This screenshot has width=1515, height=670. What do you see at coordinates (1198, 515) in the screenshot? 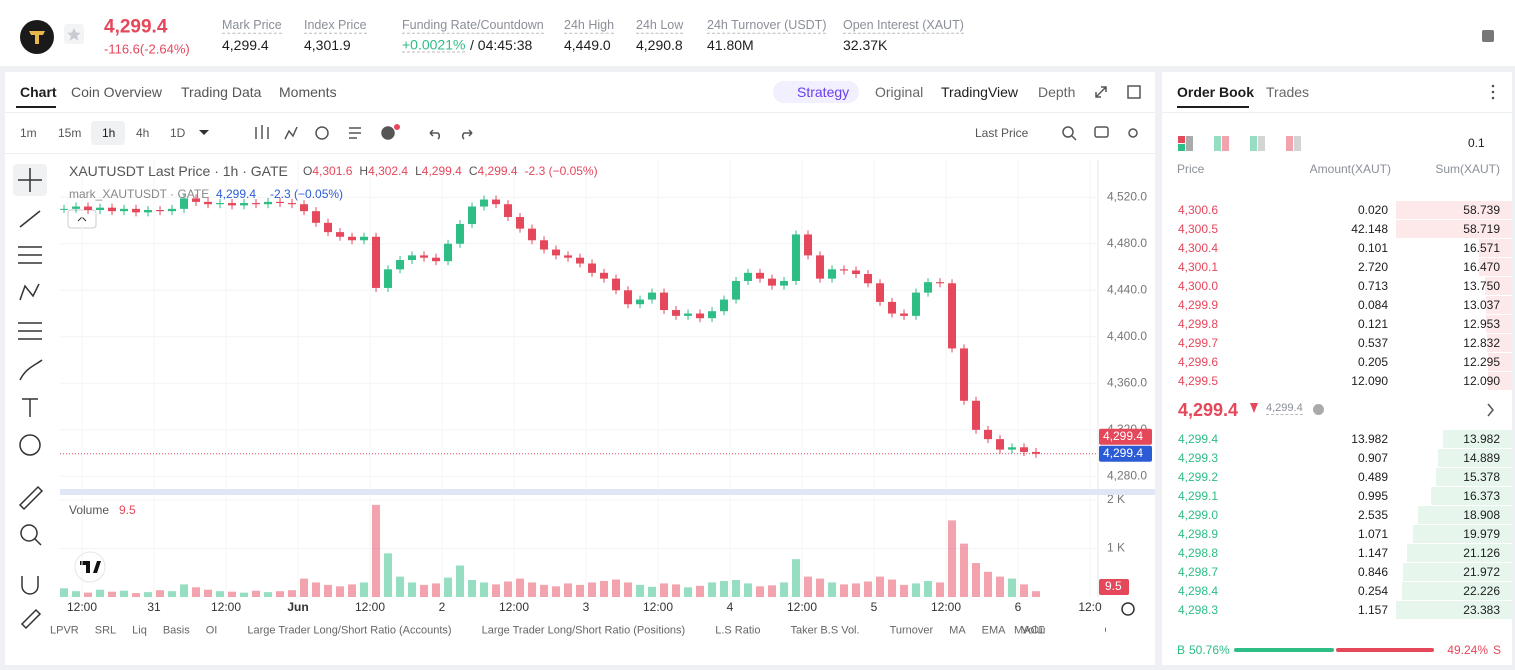
I see `order-price: 4,299.0` at bounding box center [1198, 515].